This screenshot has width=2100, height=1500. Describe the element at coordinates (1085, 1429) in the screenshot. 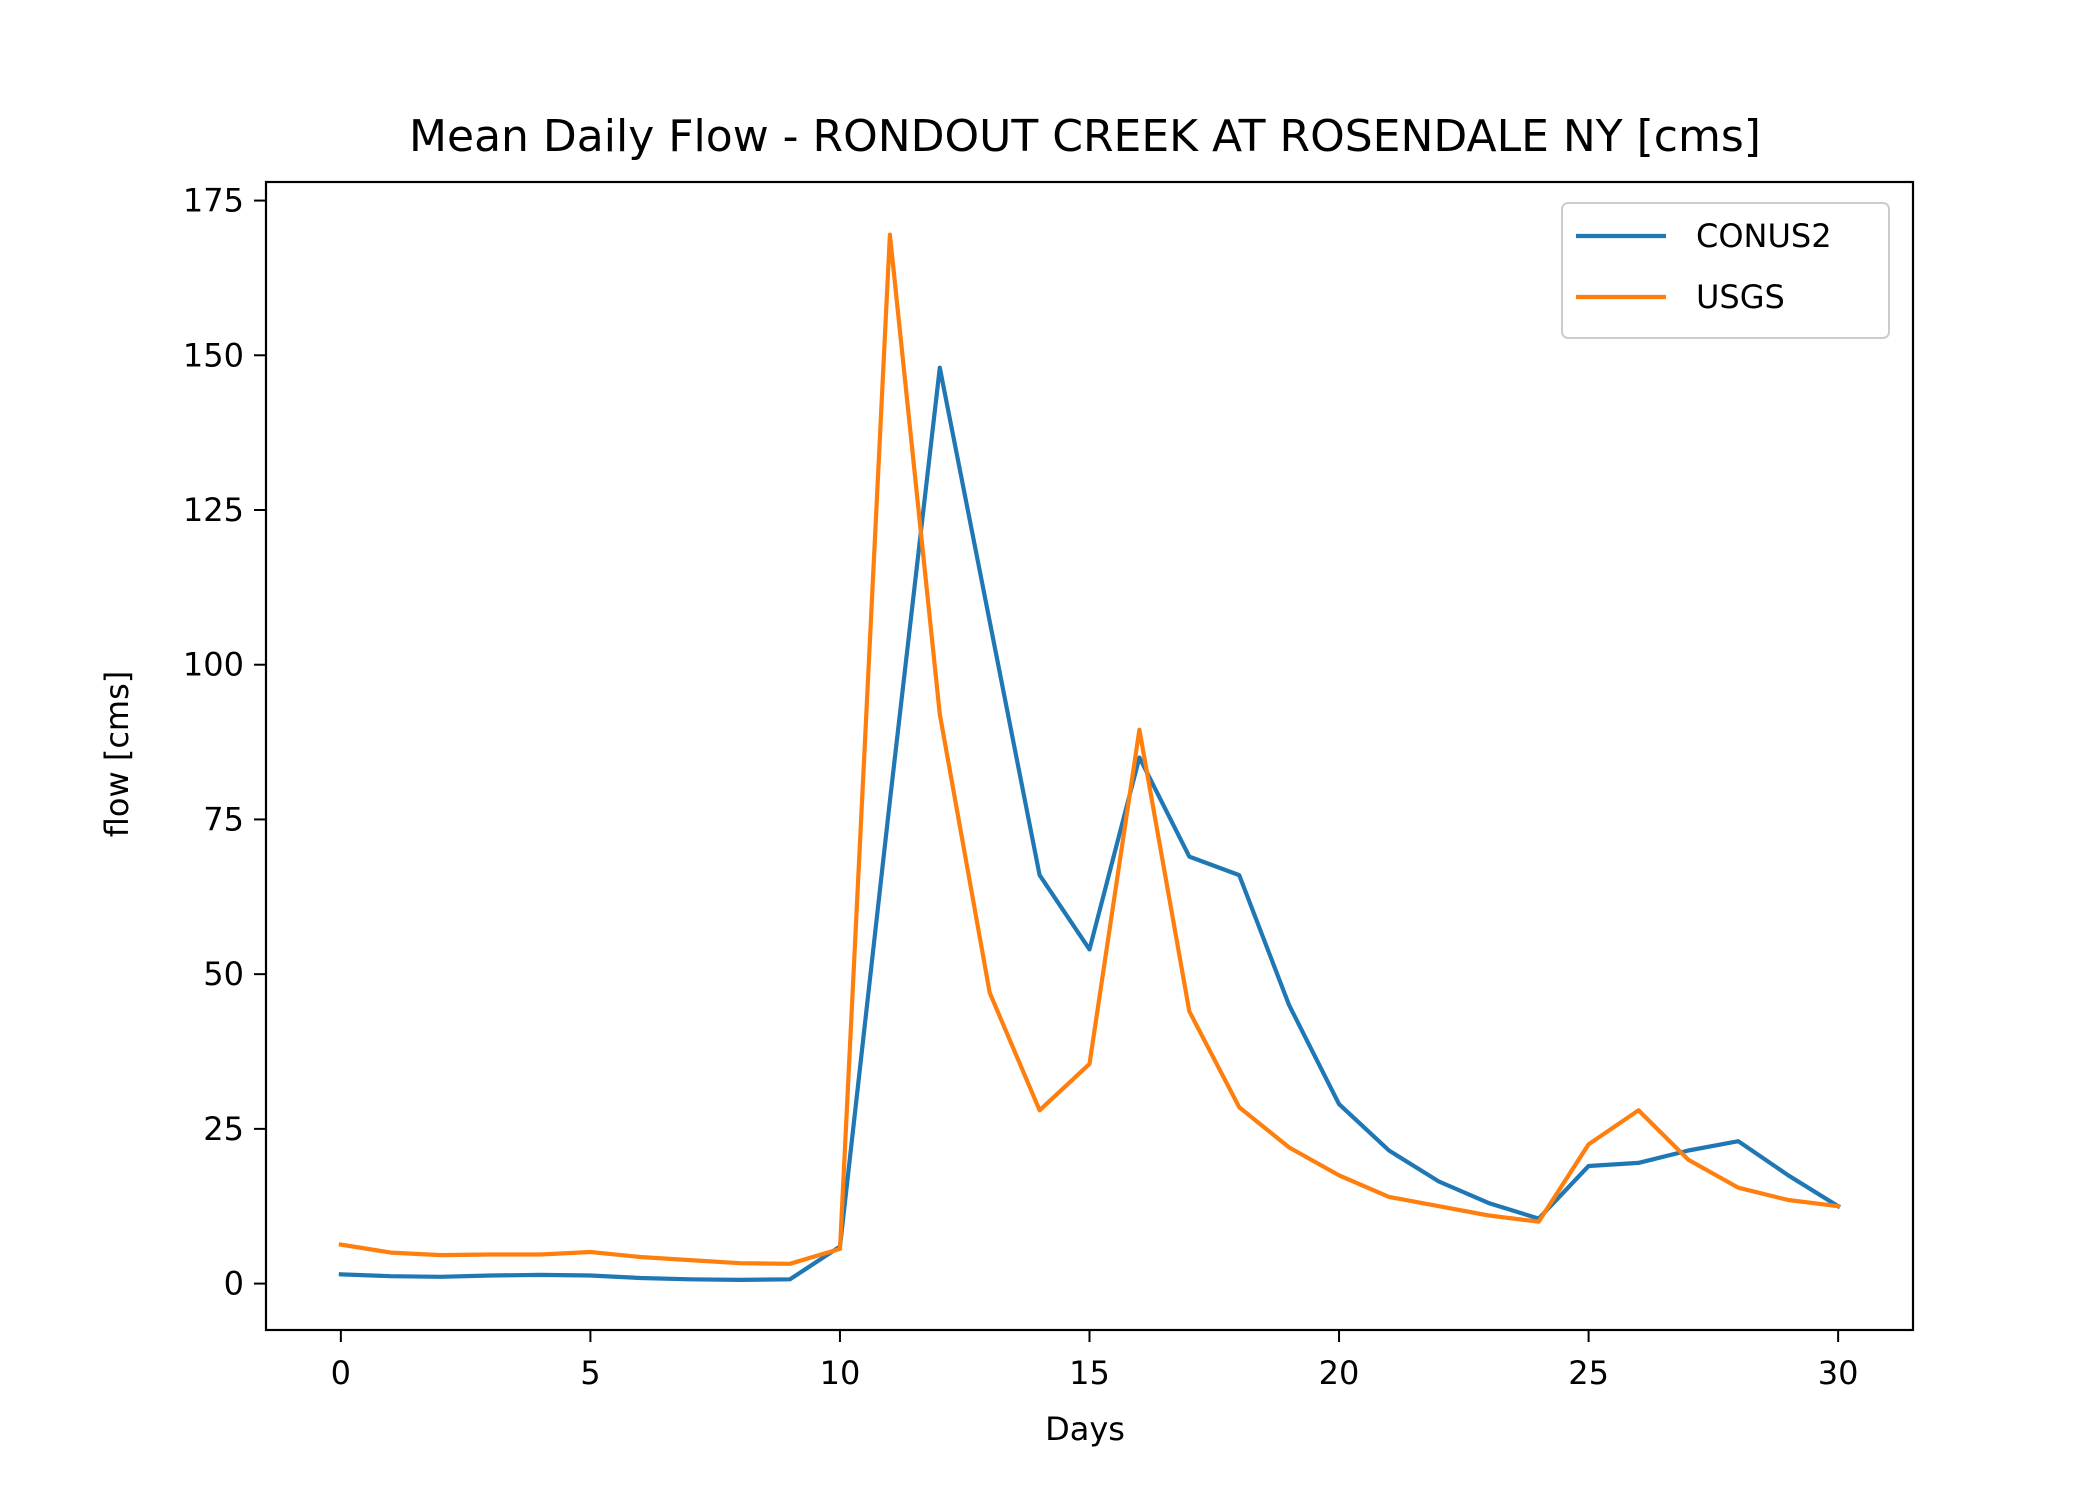

I see `x-axis-label: Days` at that location.